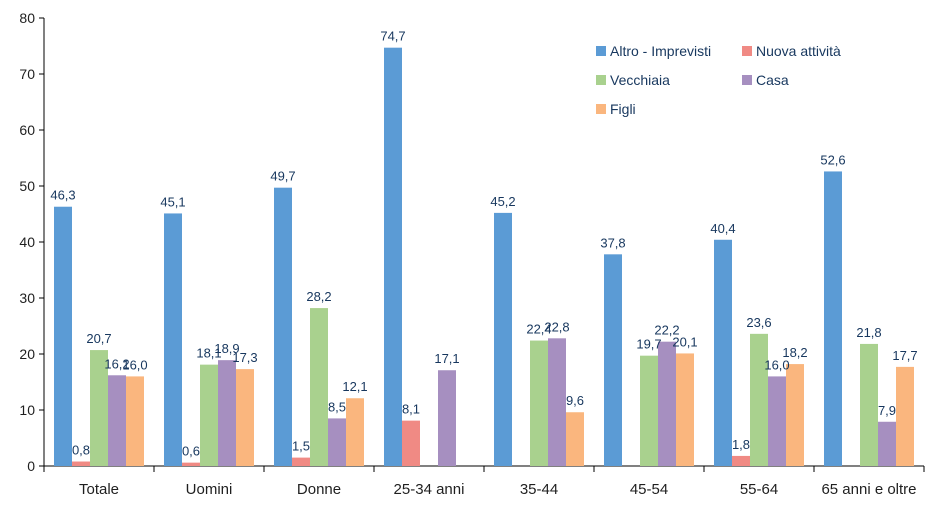 Image resolution: width=939 pixels, height=509 pixels. Describe the element at coordinates (575, 400) in the screenshot. I see `data-label: 9,6` at that location.